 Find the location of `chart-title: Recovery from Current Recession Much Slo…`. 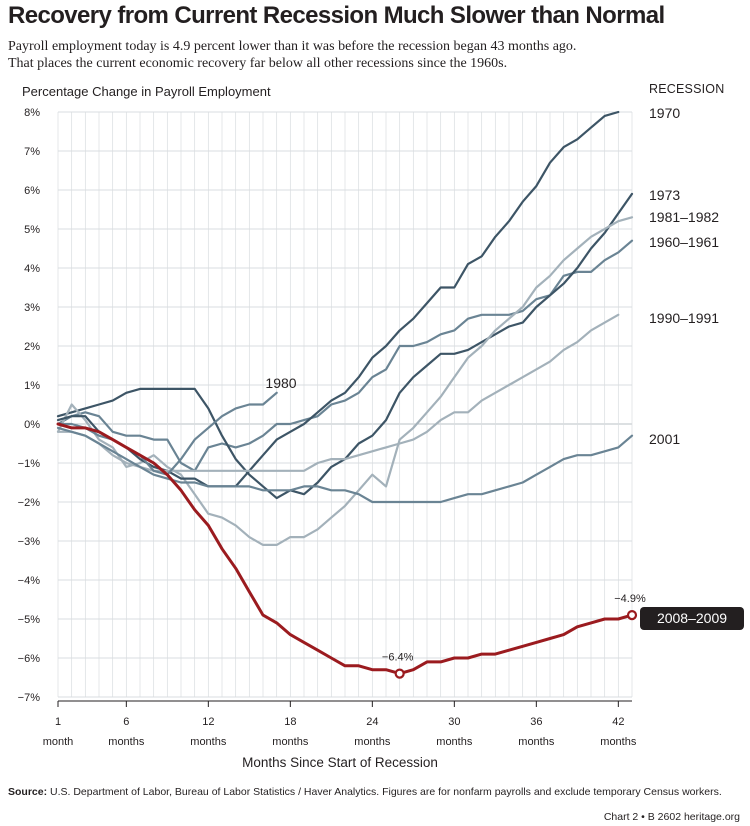

chart-title: Recovery from Current Recession Much Slo… is located at coordinates (336, 15).